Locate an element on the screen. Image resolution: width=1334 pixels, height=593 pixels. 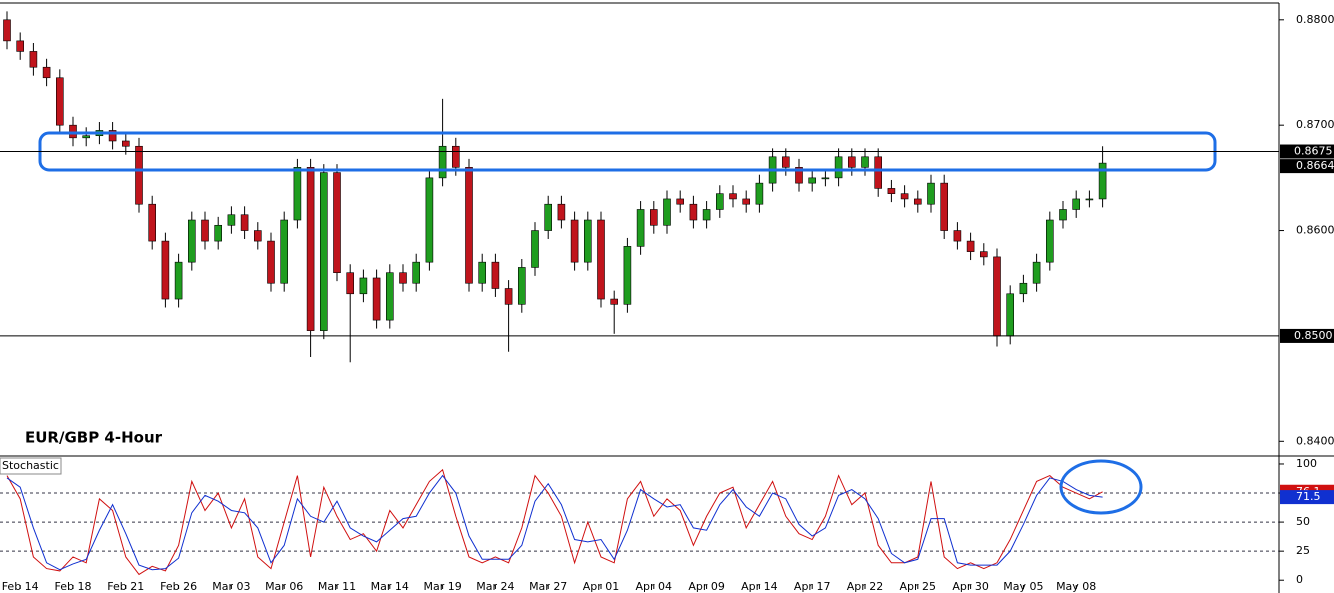
stochastic-highlight is located at coordinates (1101, 487).